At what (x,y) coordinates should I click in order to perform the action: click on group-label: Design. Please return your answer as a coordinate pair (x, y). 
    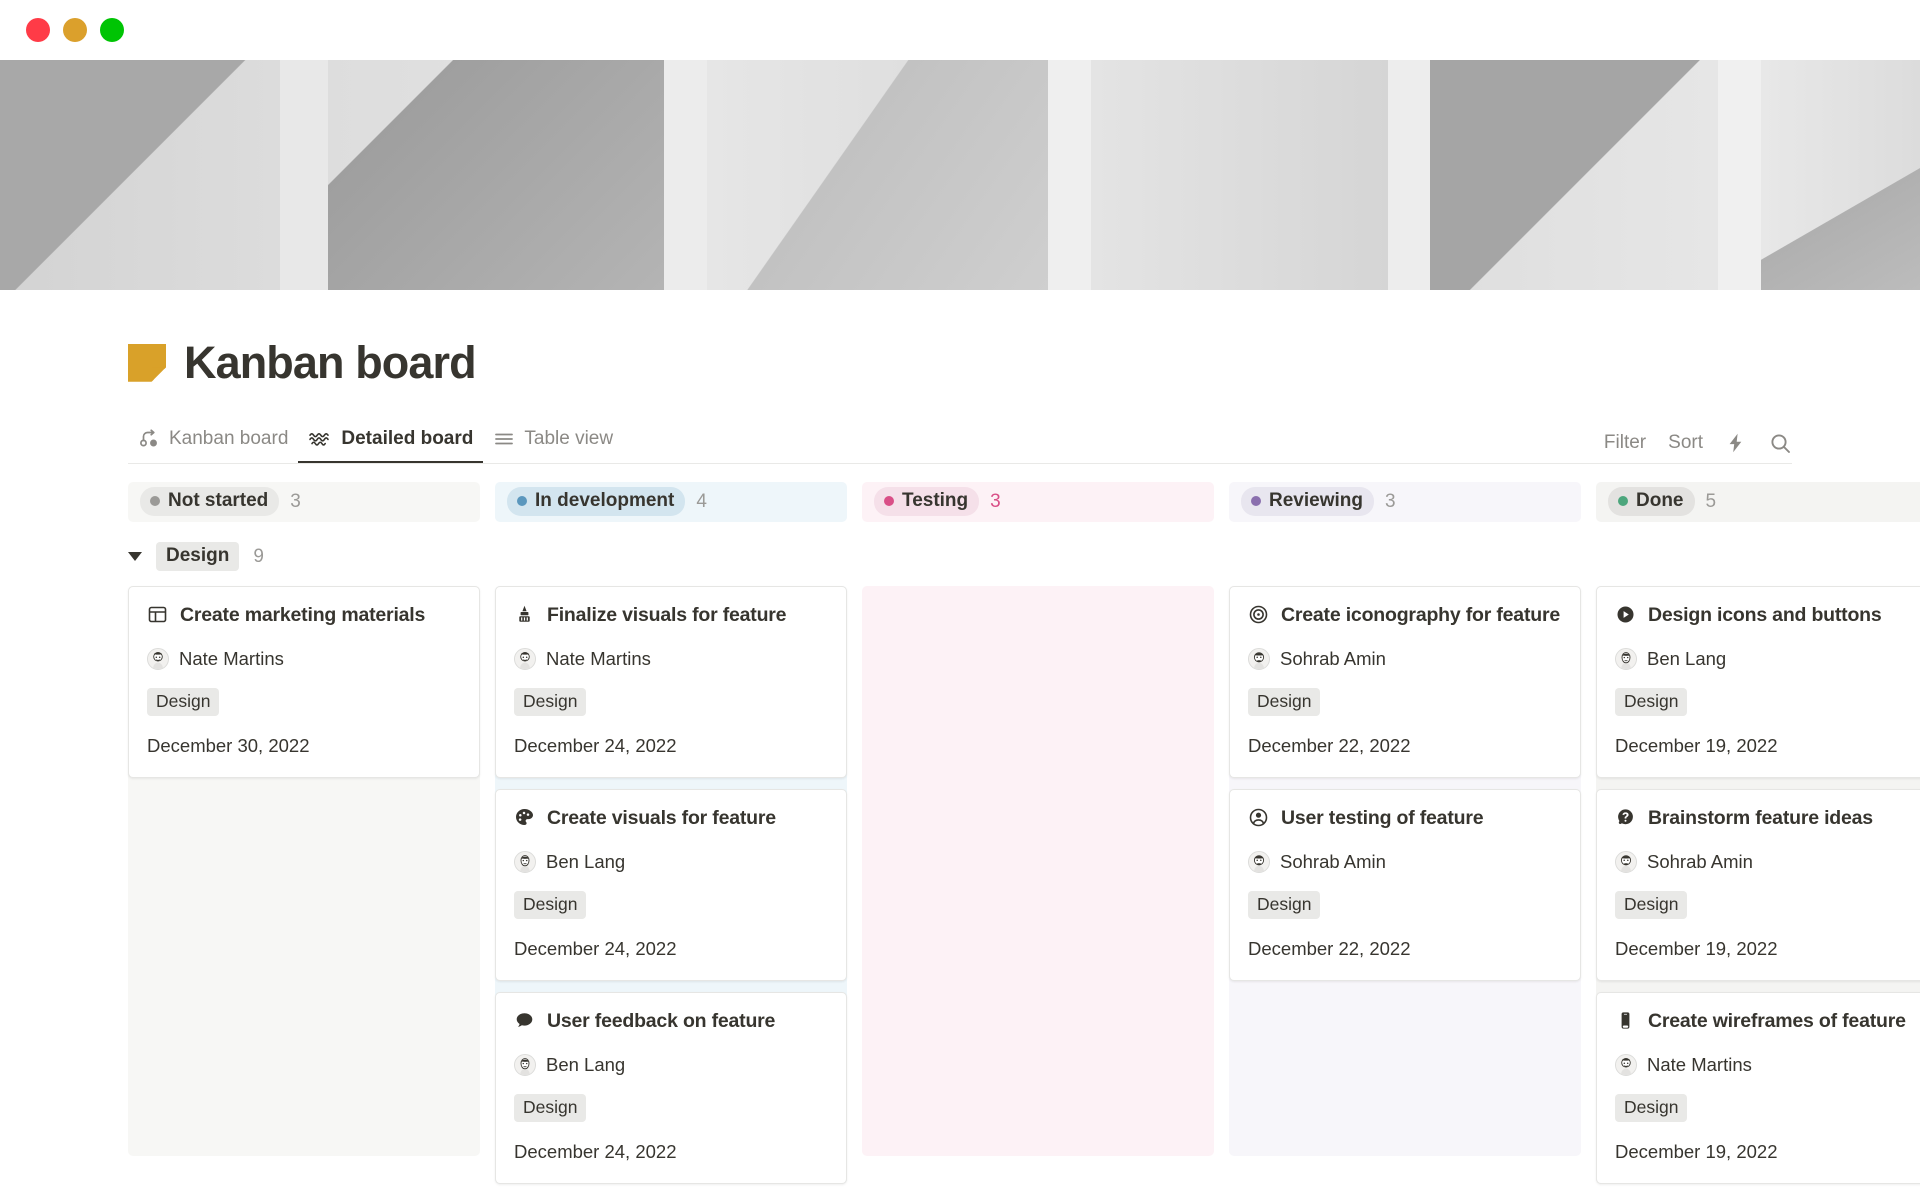
    Looking at the image, I should click on (198, 556).